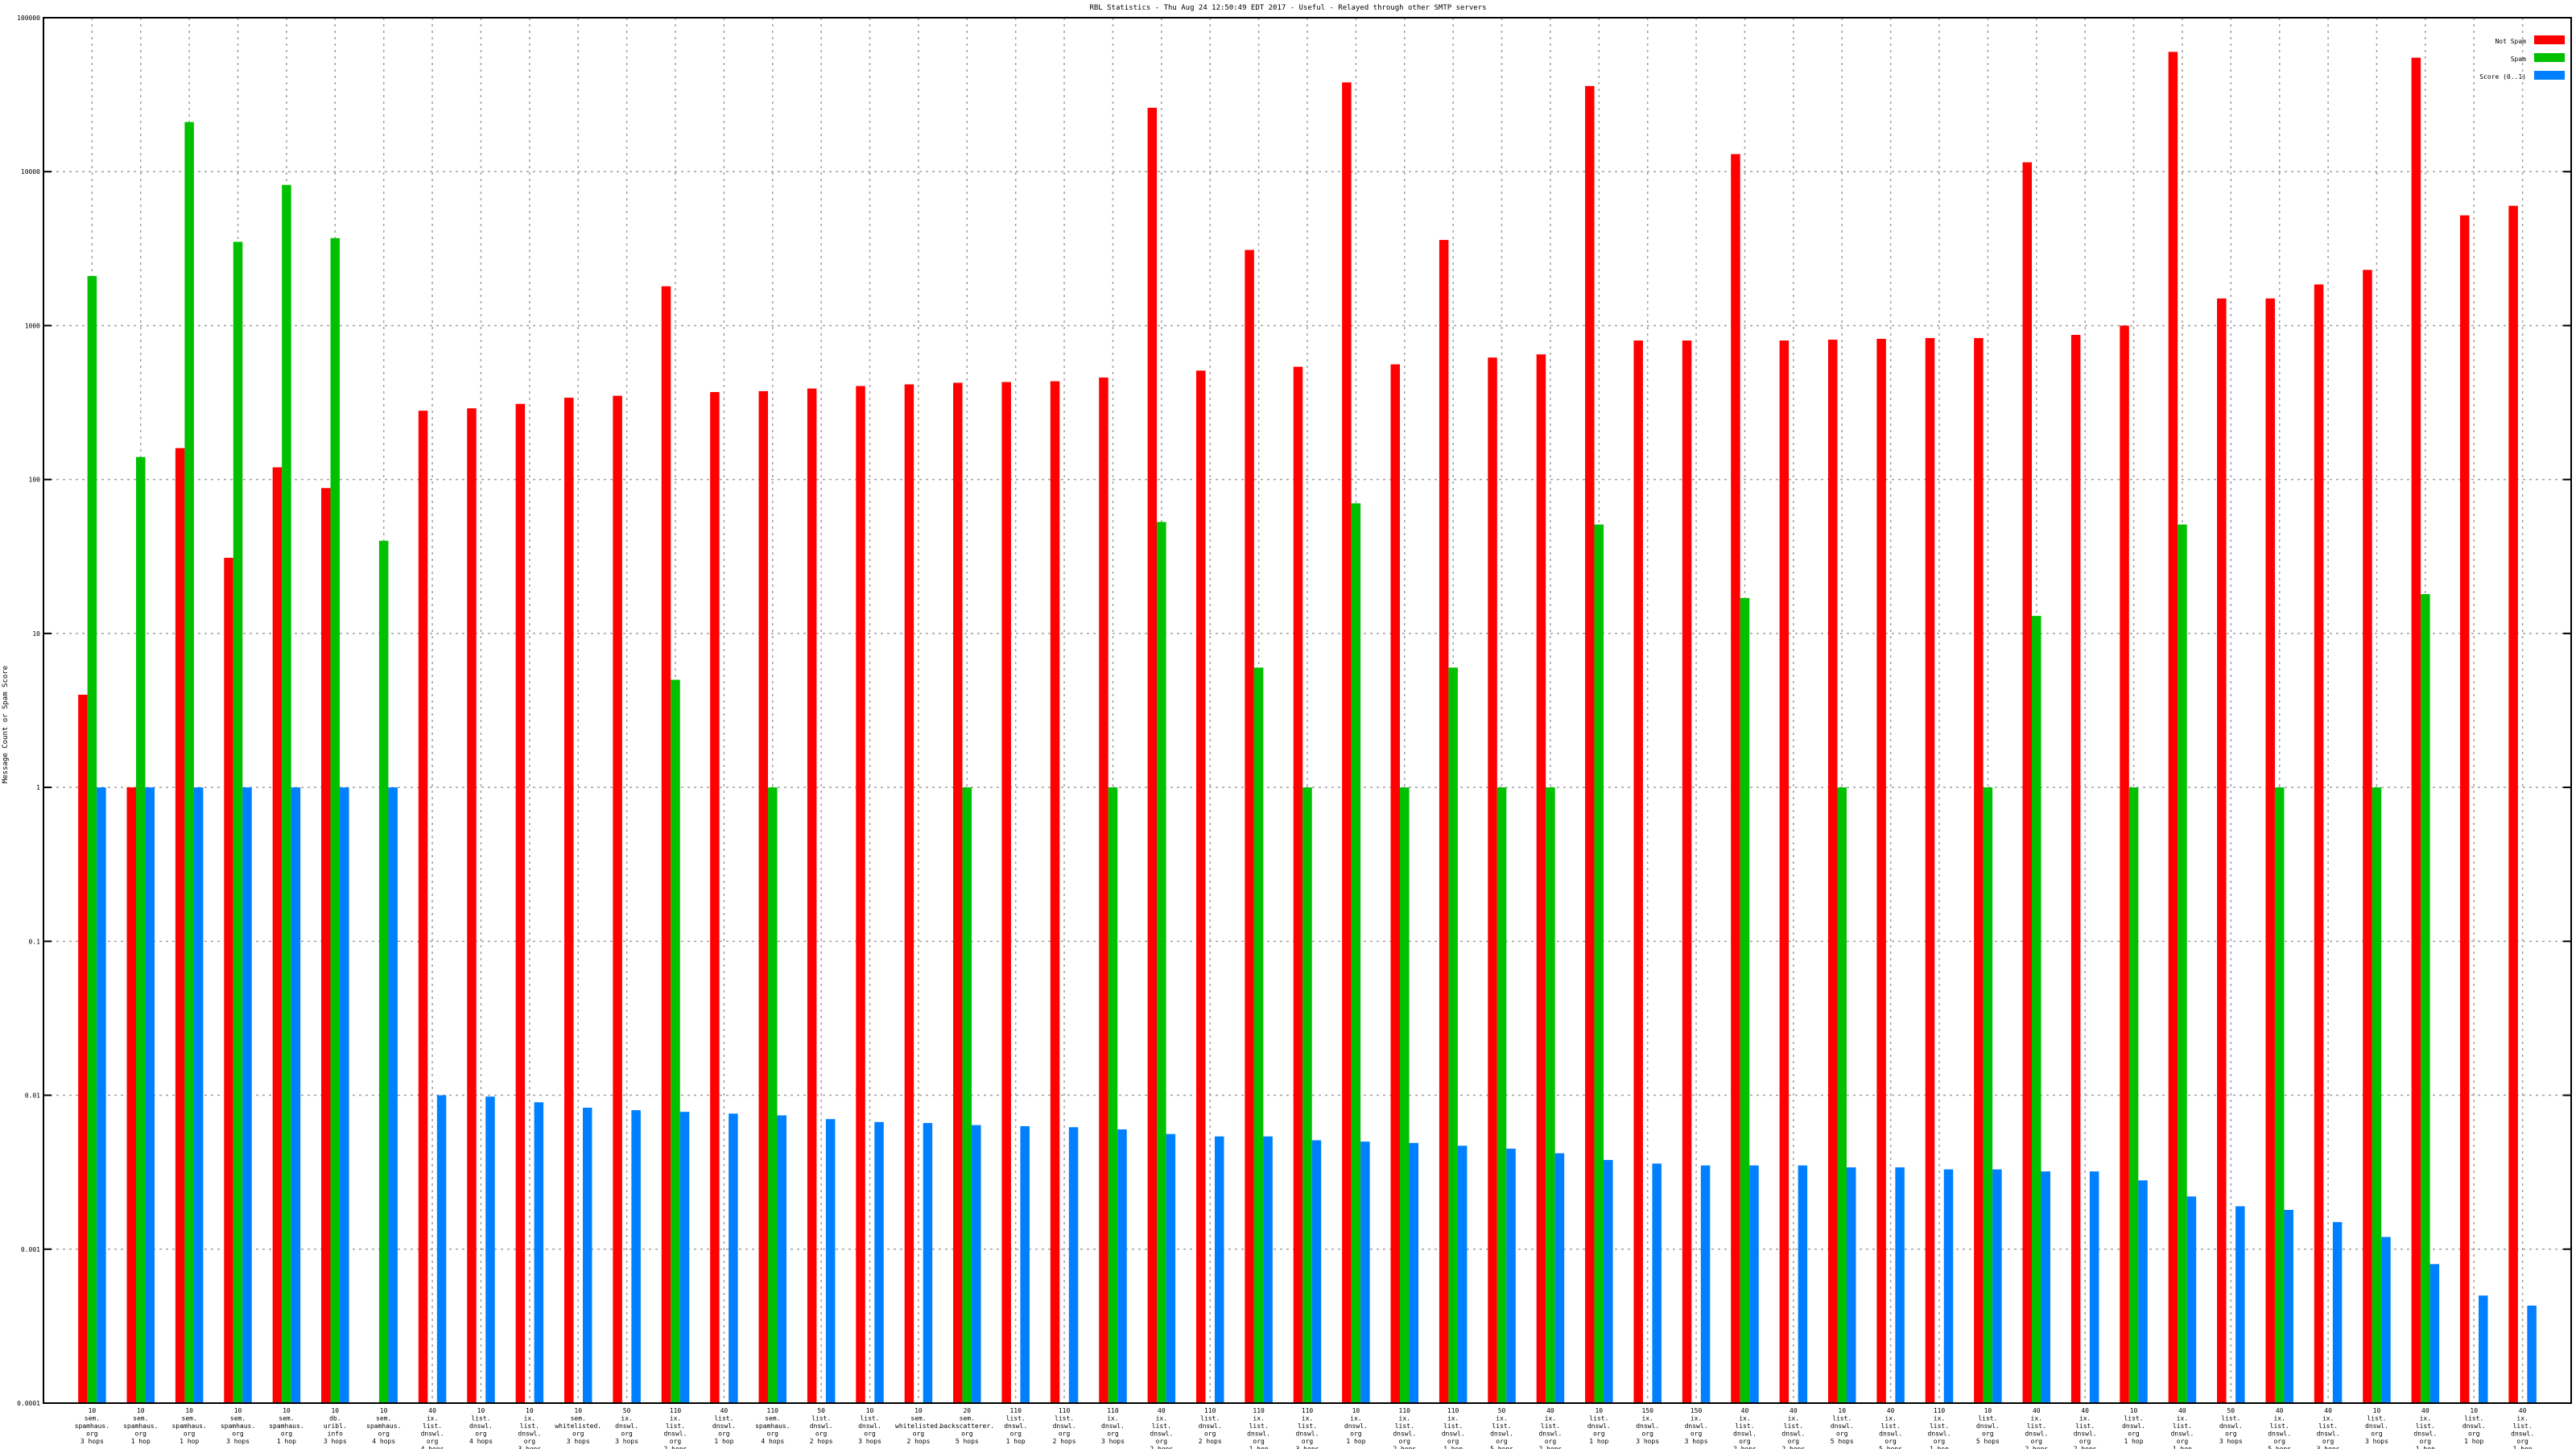 This screenshot has height=1449, width=2576. Describe the element at coordinates (2231, 1426) in the screenshot. I see `x-tick-label: 50 list. dnswl. org 3 hops` at that location.